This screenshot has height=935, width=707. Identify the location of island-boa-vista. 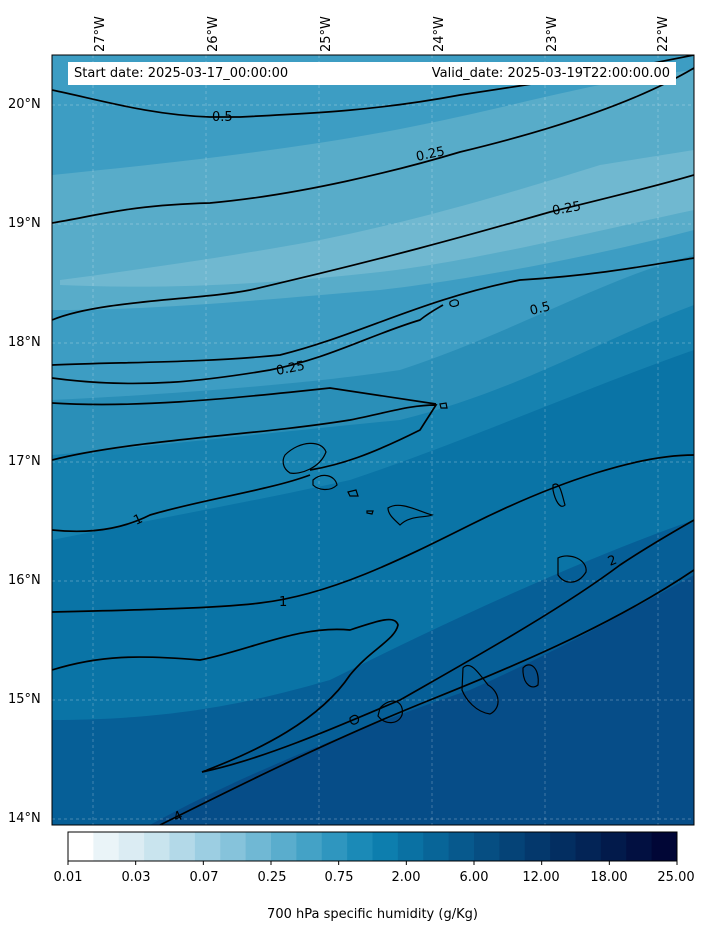
(572, 569).